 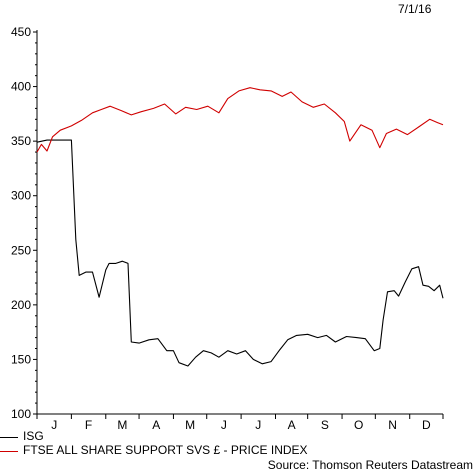 I want to click on source-note: Source: Thomson Reuters Datastream, so click(x=370, y=465).